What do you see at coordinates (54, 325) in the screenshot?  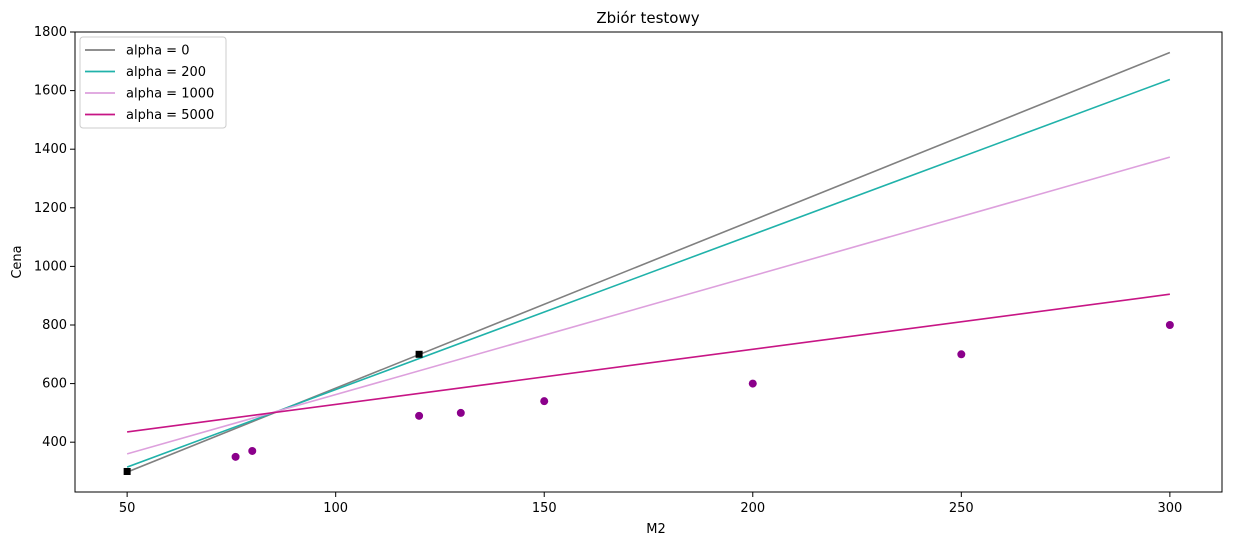 I see `y-tick-label: 800` at bounding box center [54, 325].